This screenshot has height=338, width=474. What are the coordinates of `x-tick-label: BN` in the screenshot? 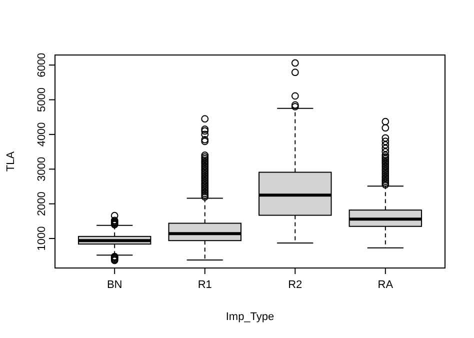 It's located at (114, 285).